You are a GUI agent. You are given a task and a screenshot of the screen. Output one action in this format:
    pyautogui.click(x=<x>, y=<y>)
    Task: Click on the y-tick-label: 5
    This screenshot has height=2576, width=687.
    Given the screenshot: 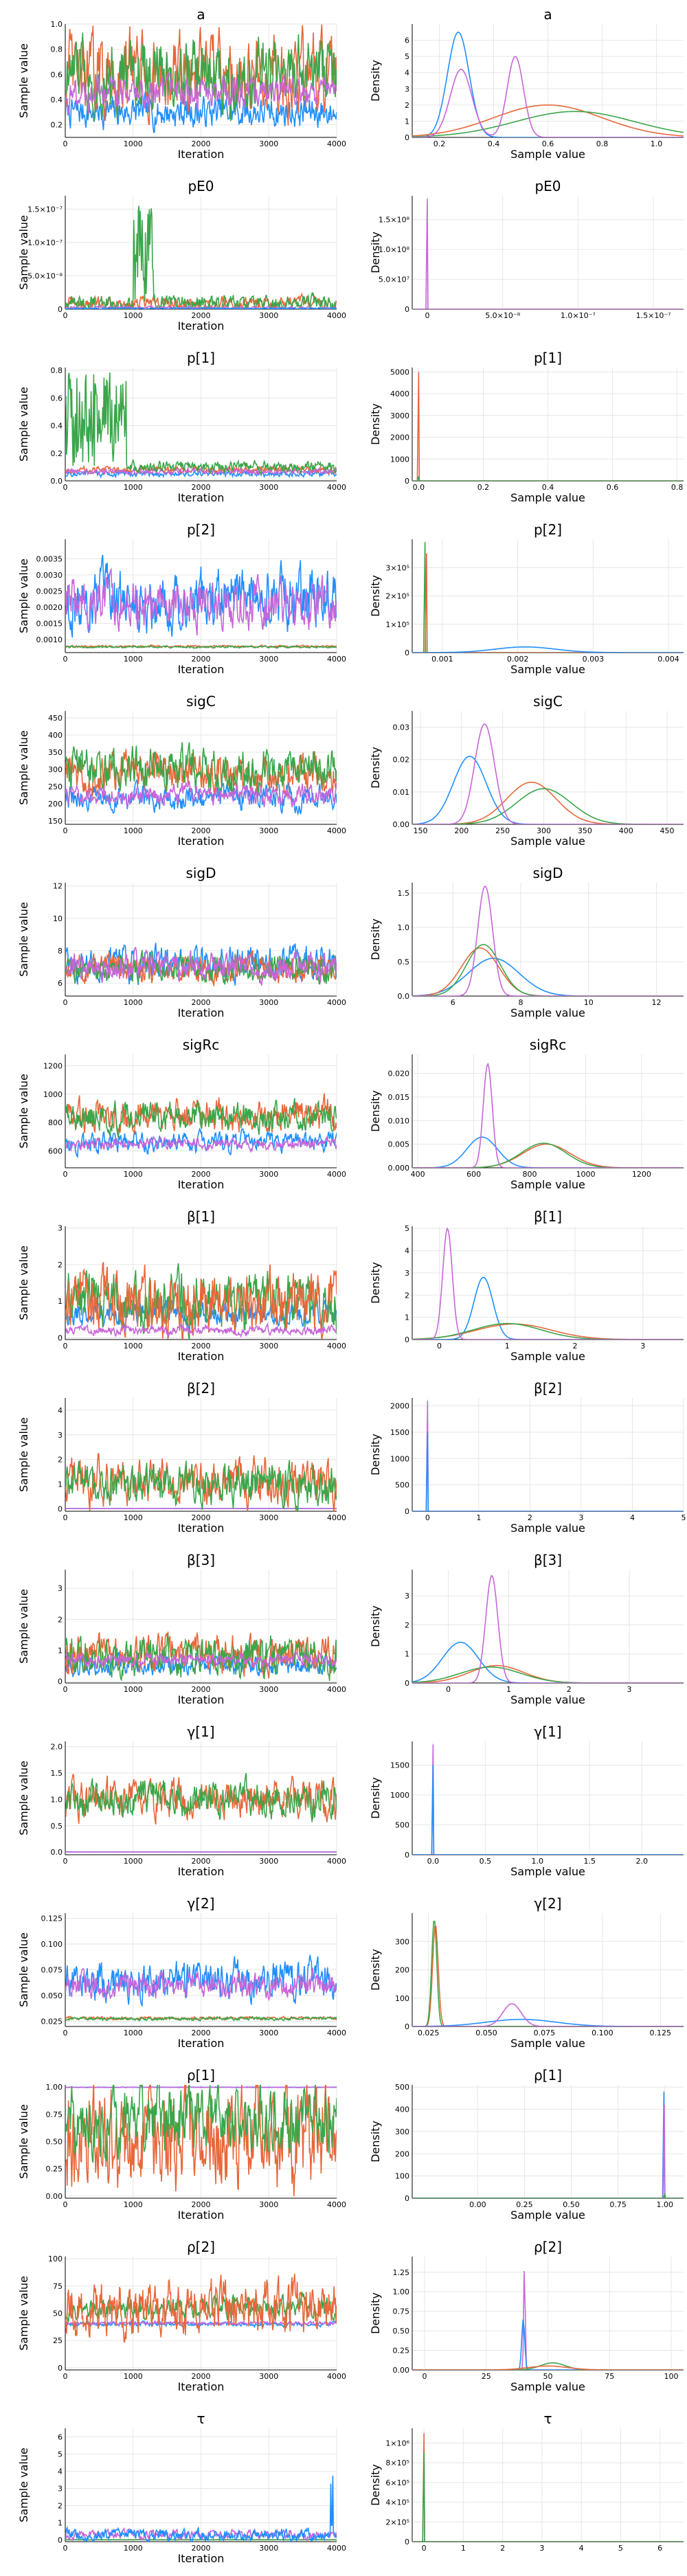 What is the action you would take?
    pyautogui.click(x=61, y=2454)
    